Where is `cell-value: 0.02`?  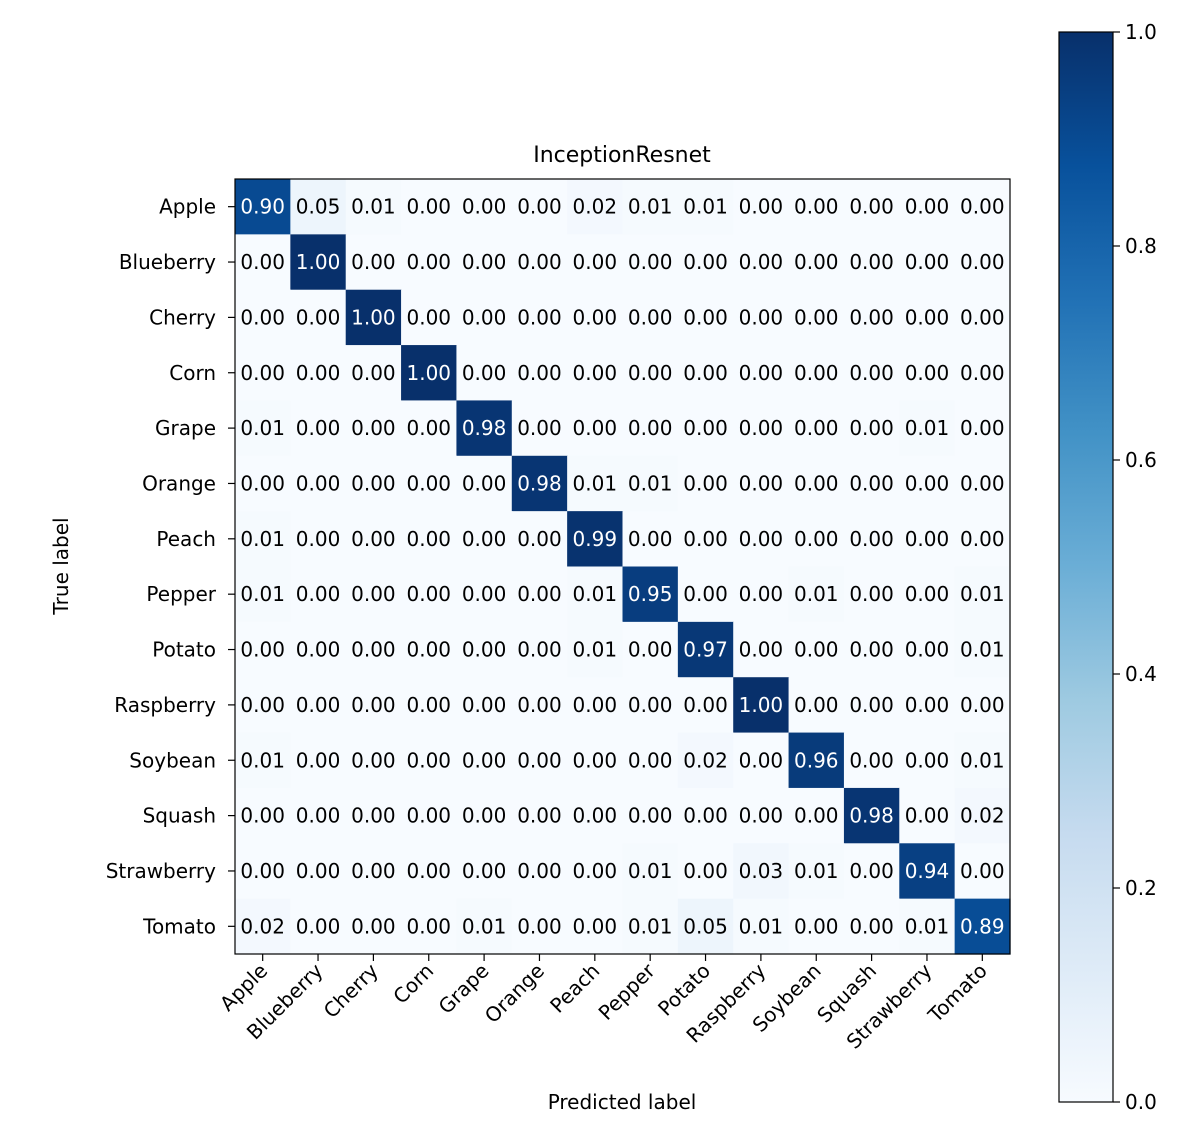 cell-value: 0.02 is located at coordinates (595, 207).